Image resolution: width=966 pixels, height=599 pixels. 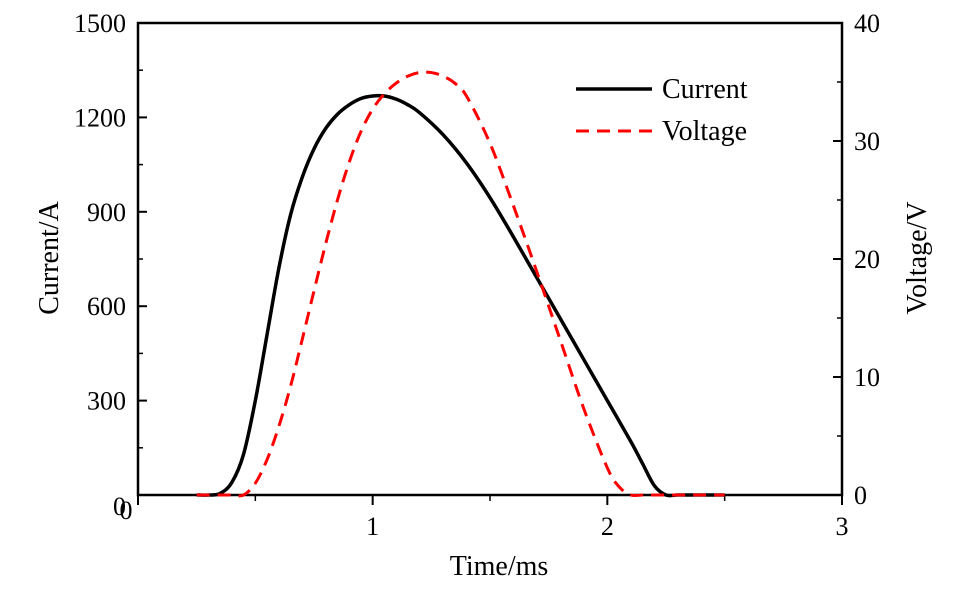 What do you see at coordinates (100, 23) in the screenshot?
I see `left-tick-label: 1500` at bounding box center [100, 23].